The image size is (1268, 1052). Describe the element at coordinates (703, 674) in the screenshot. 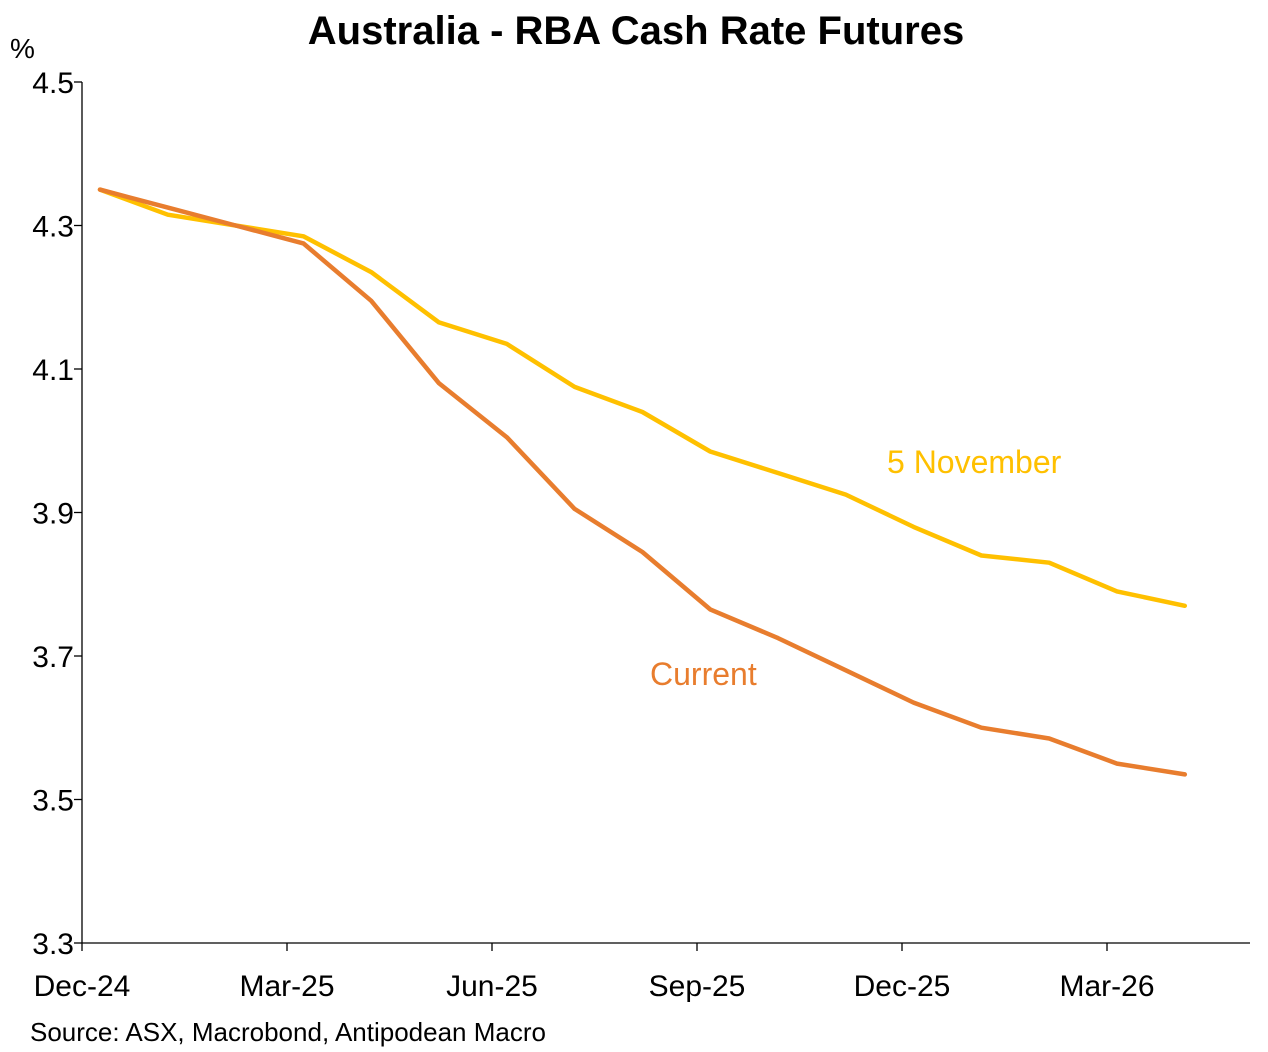

I see `series-label-current: Current` at that location.